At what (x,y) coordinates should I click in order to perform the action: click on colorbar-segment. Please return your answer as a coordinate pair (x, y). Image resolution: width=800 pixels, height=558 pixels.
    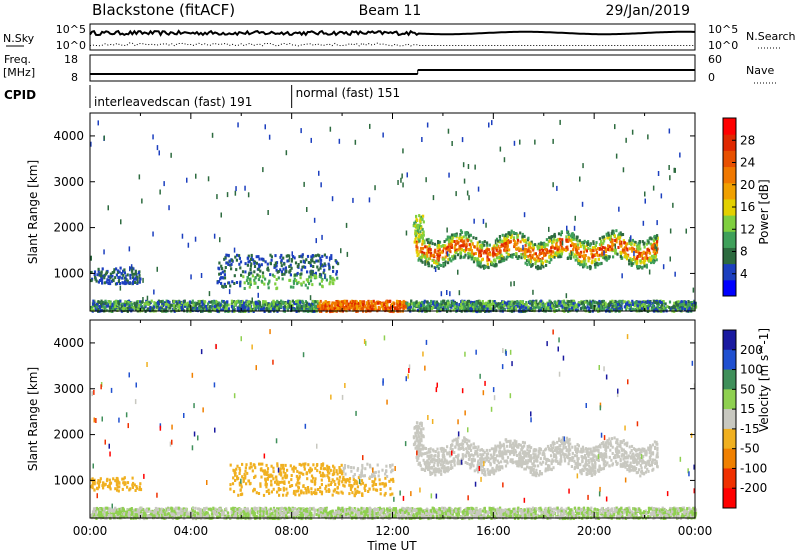
    Looking at the image, I should click on (729, 288).